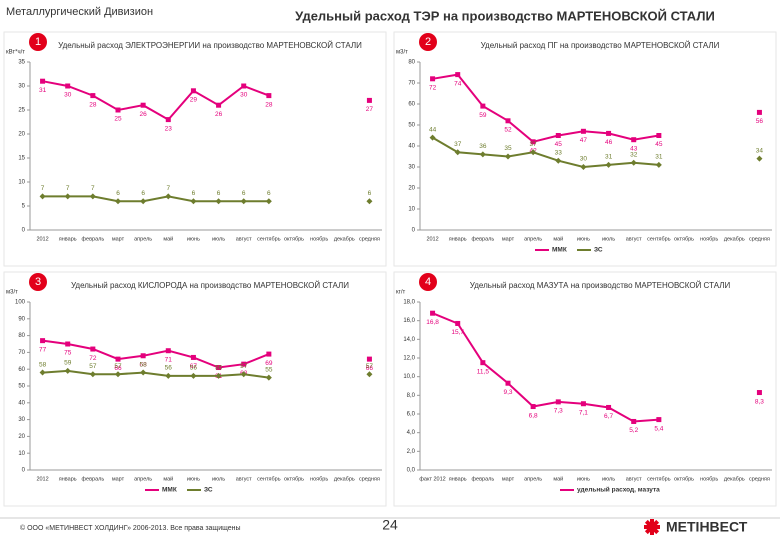 The height and width of the screenshot is (540, 780). What do you see at coordinates (458, 83) in the screenshot?
I see `value-label: 74` at bounding box center [458, 83].